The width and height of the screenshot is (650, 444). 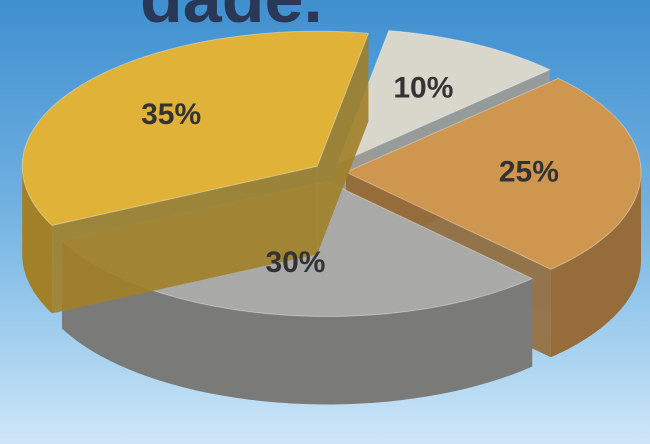 What do you see at coordinates (423, 88) in the screenshot?
I see `data-label: 10%` at bounding box center [423, 88].